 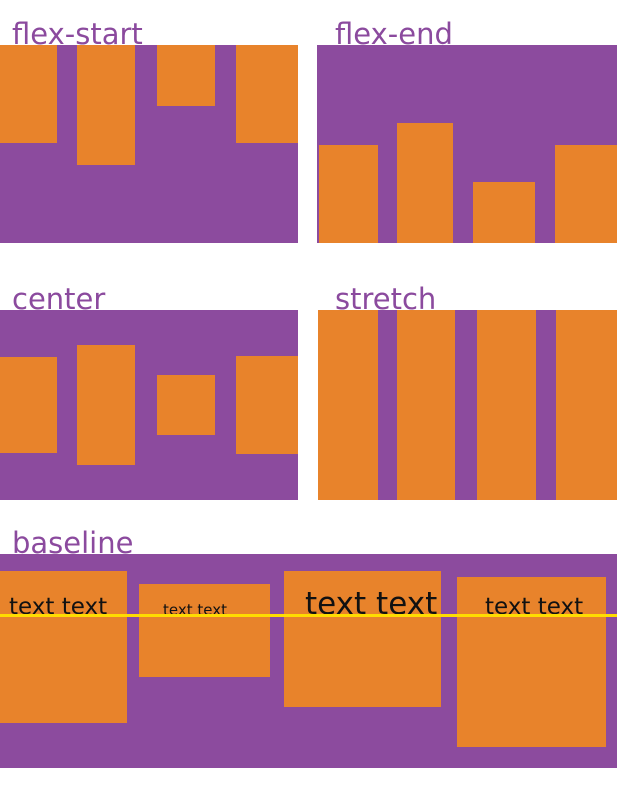 What do you see at coordinates (149, 144) in the screenshot?
I see `flex-start-container` at bounding box center [149, 144].